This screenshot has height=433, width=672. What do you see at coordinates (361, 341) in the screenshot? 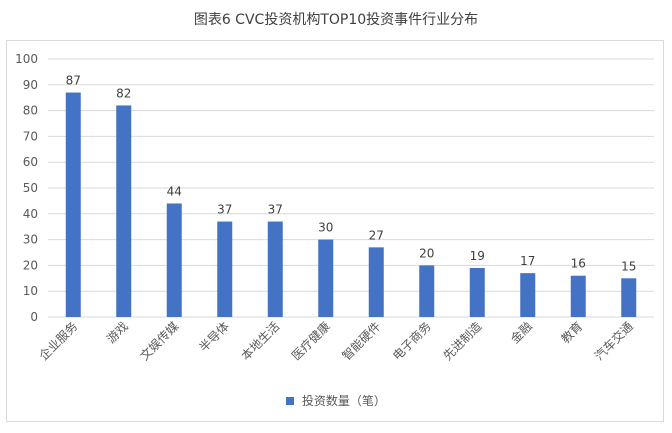
I see `x-tick-label: 智能硬件` at bounding box center [361, 341].